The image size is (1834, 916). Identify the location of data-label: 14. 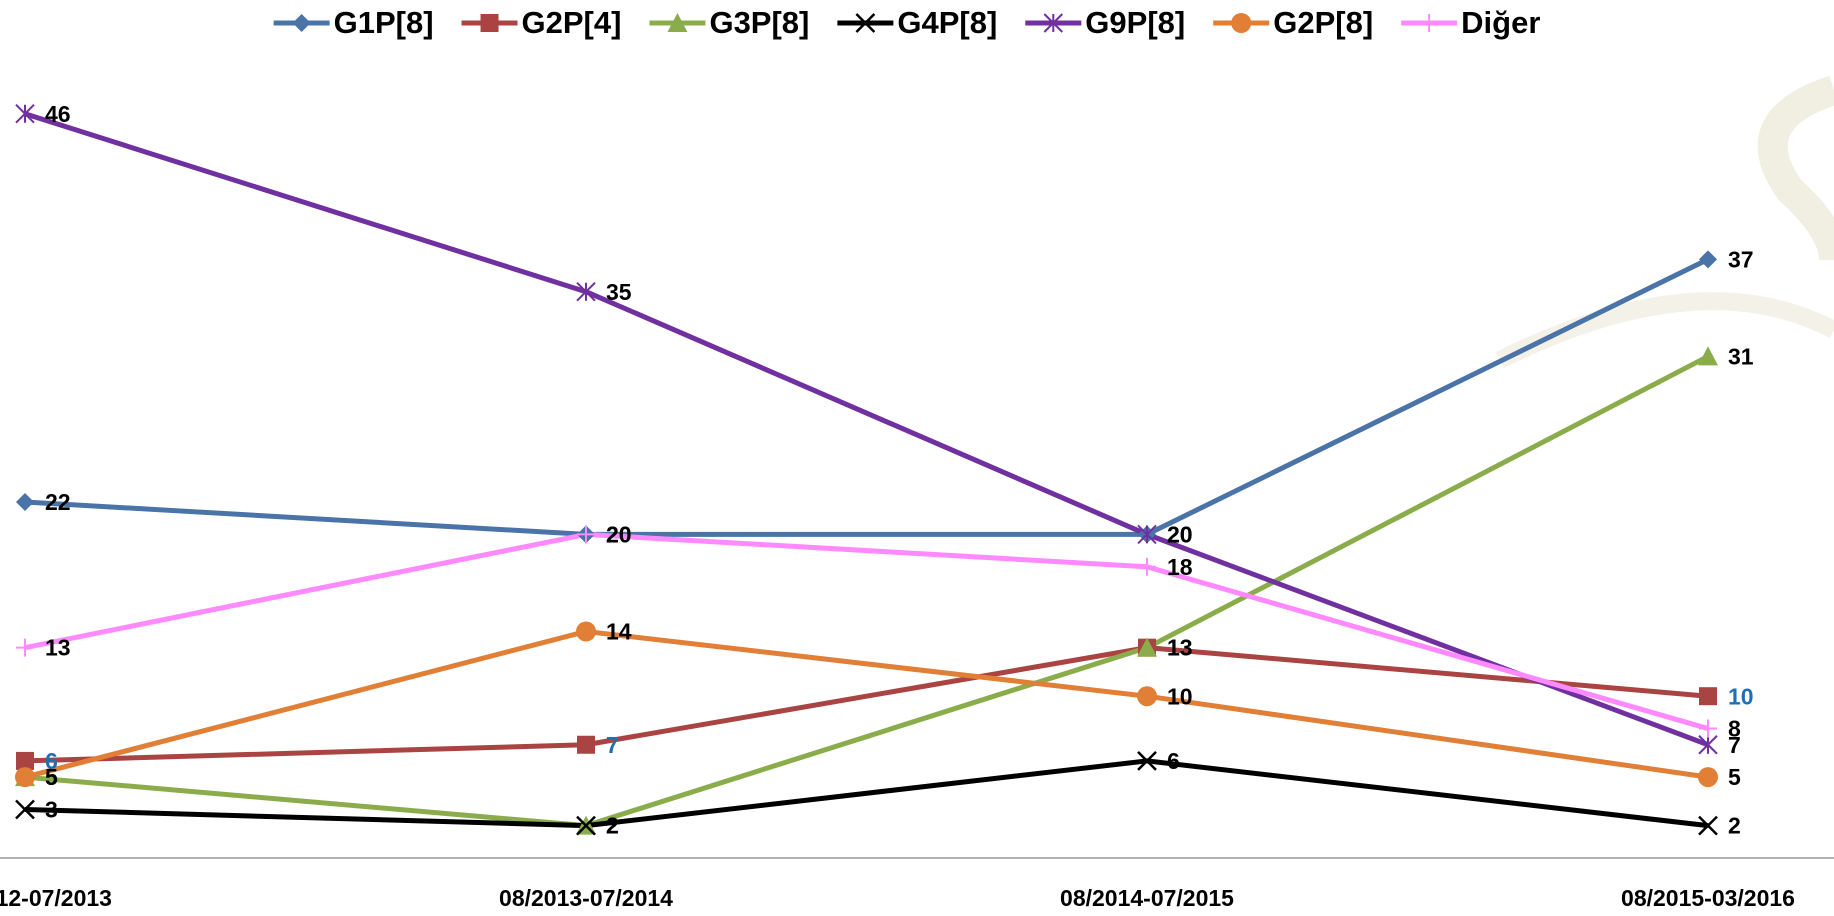
(619, 632).